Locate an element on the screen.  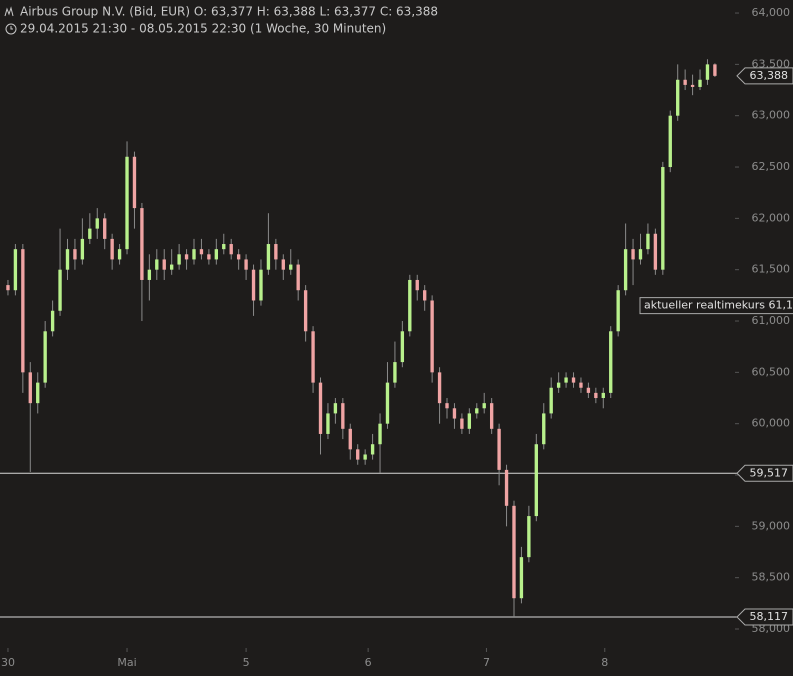
x-tick-label: 30 is located at coordinates (8, 662).